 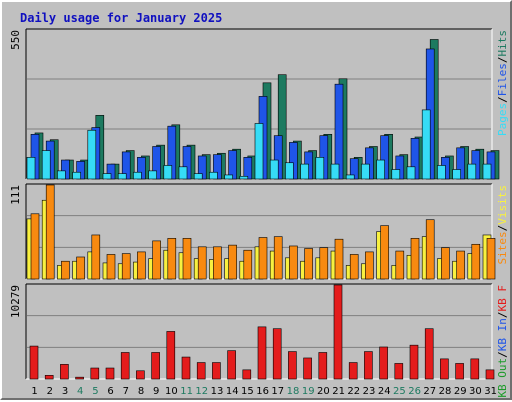 I want to click on legend-item: Files, so click(x=502, y=79).